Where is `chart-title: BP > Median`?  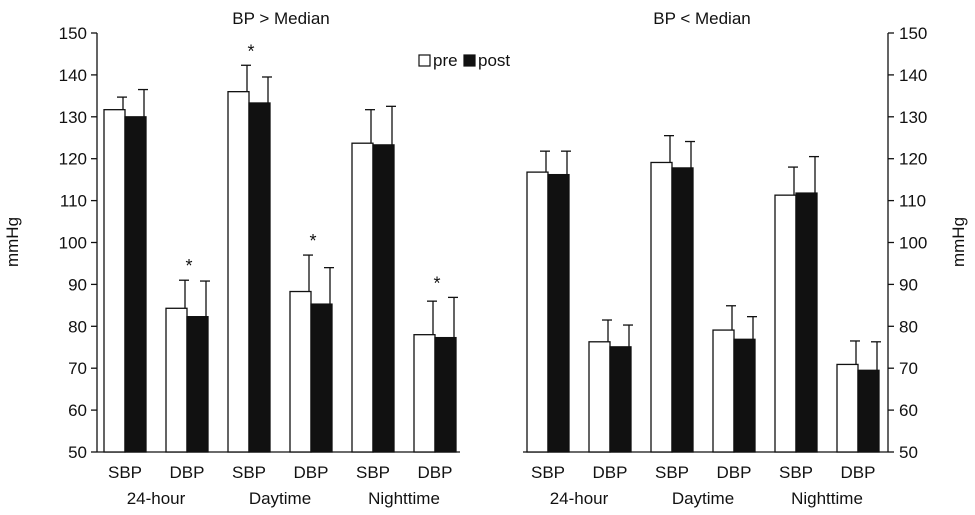
chart-title: BP > Median is located at coordinates (281, 18).